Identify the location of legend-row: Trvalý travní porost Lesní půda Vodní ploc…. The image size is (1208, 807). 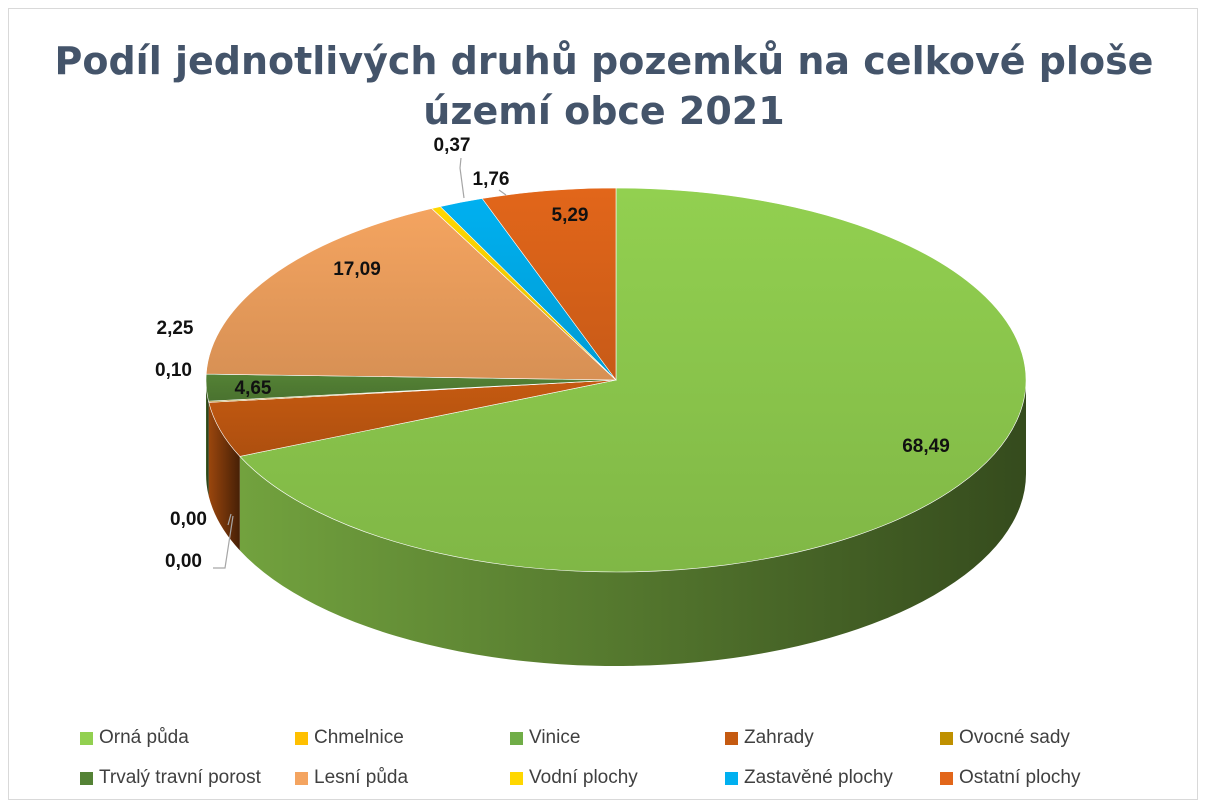
(630, 778).